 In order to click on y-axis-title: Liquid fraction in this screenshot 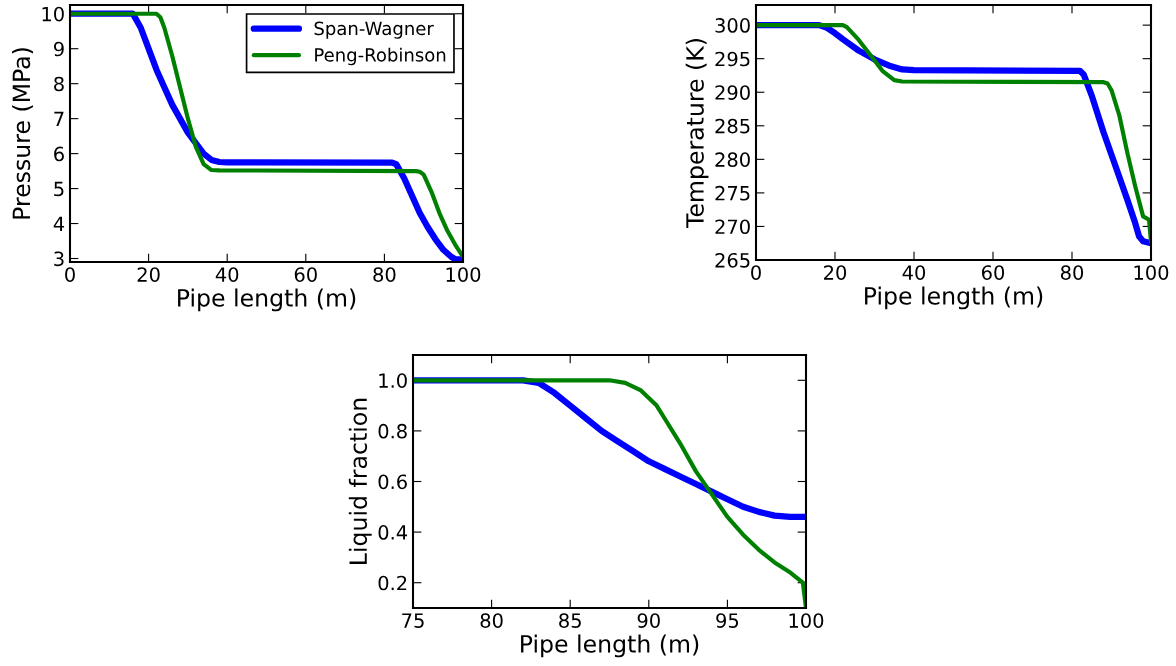, I will do `click(360, 481)`.